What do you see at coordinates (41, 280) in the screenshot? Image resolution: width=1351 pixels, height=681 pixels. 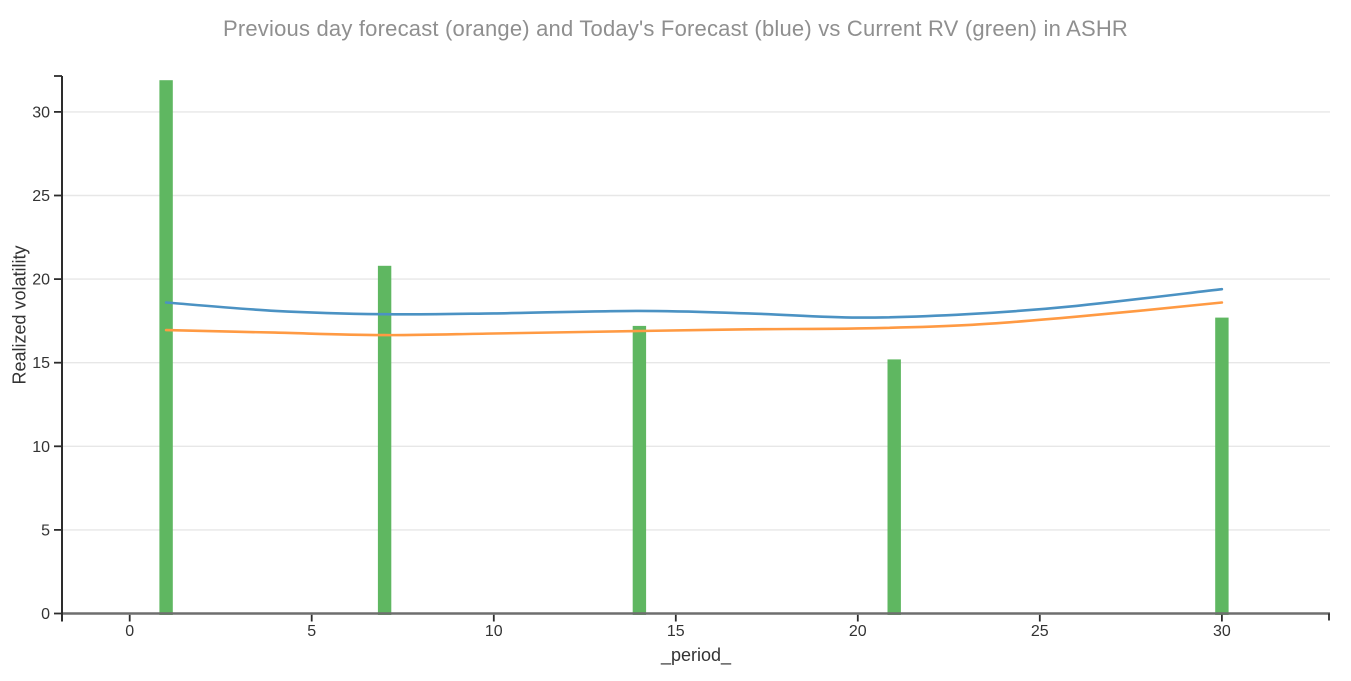 I see `y-tick-label: 20` at bounding box center [41, 280].